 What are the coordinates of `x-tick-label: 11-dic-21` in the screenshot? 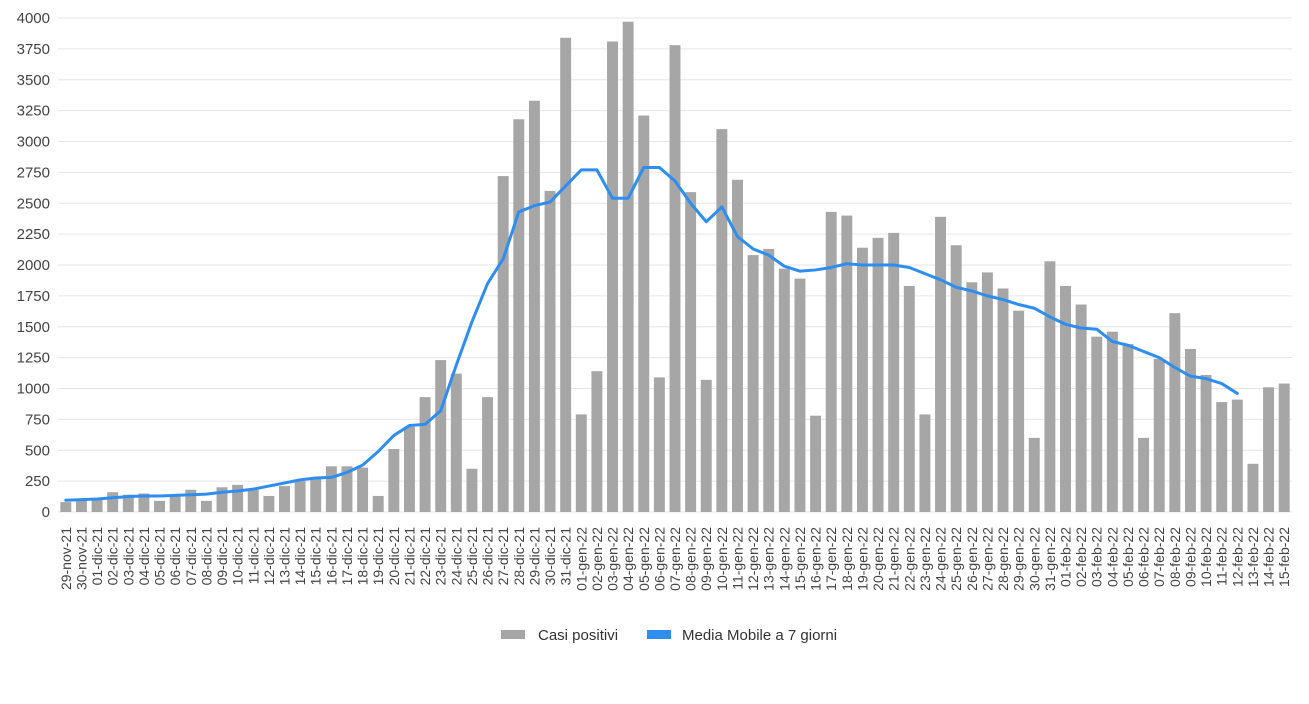 It's located at (253, 556).